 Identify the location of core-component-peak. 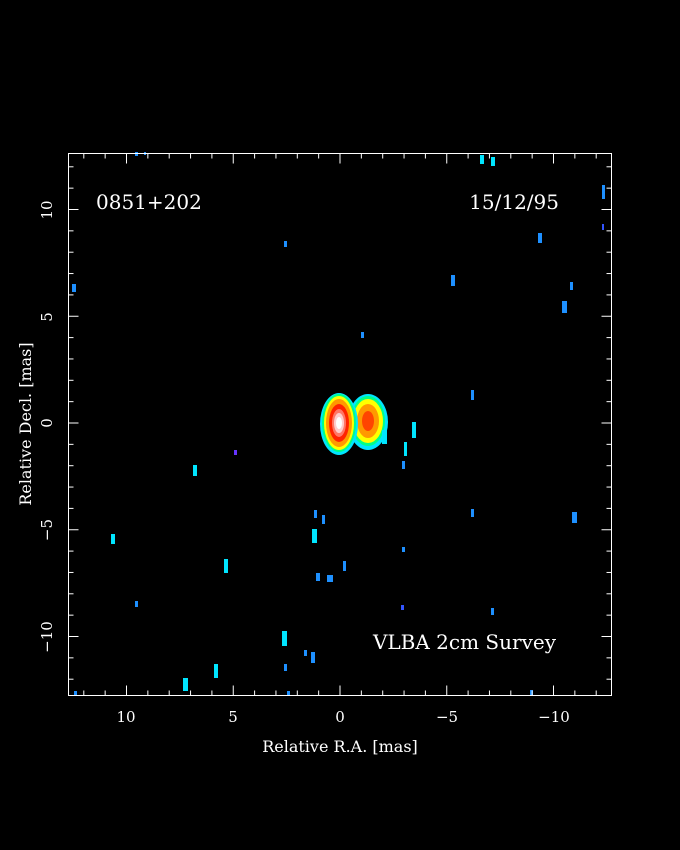
(339, 423).